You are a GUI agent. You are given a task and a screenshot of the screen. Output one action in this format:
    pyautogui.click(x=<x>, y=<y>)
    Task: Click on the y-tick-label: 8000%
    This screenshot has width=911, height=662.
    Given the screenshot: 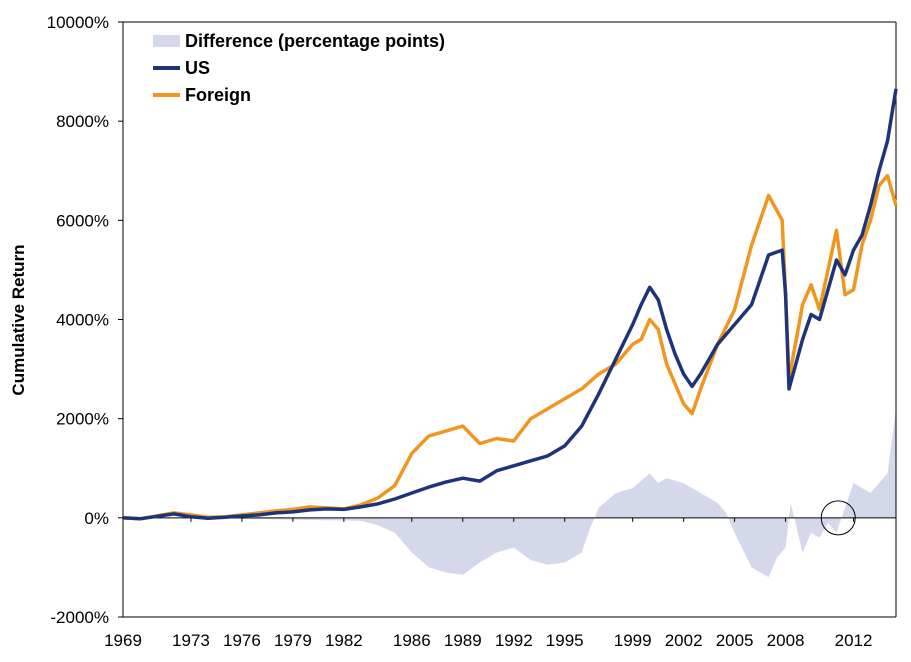 What is the action you would take?
    pyautogui.click(x=82, y=121)
    